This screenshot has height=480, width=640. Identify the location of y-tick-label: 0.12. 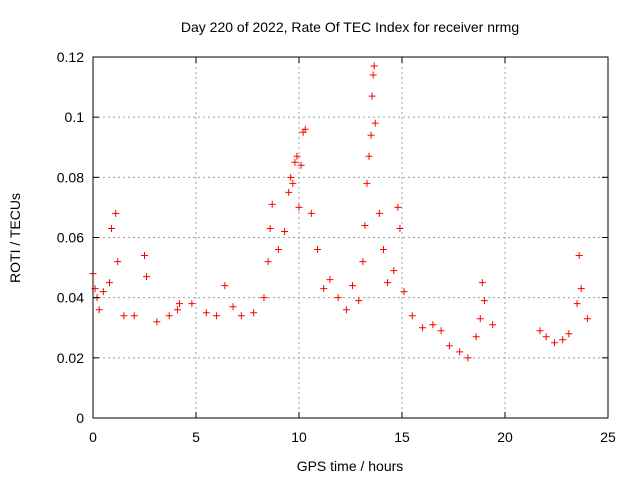
(70, 57).